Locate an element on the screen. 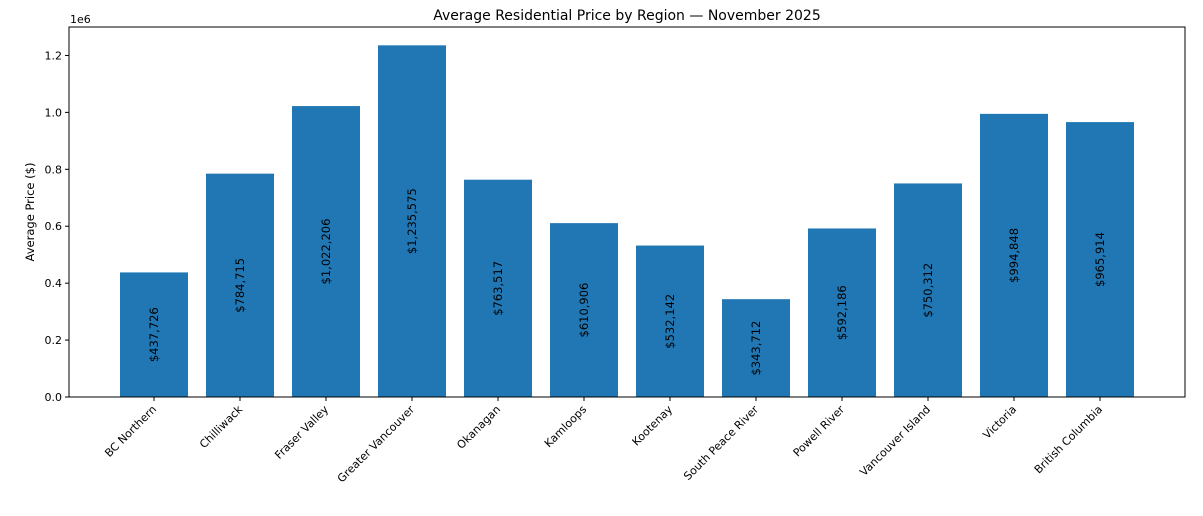 The image size is (1203, 516). y-tick-label: 0.6 is located at coordinates (54, 226).